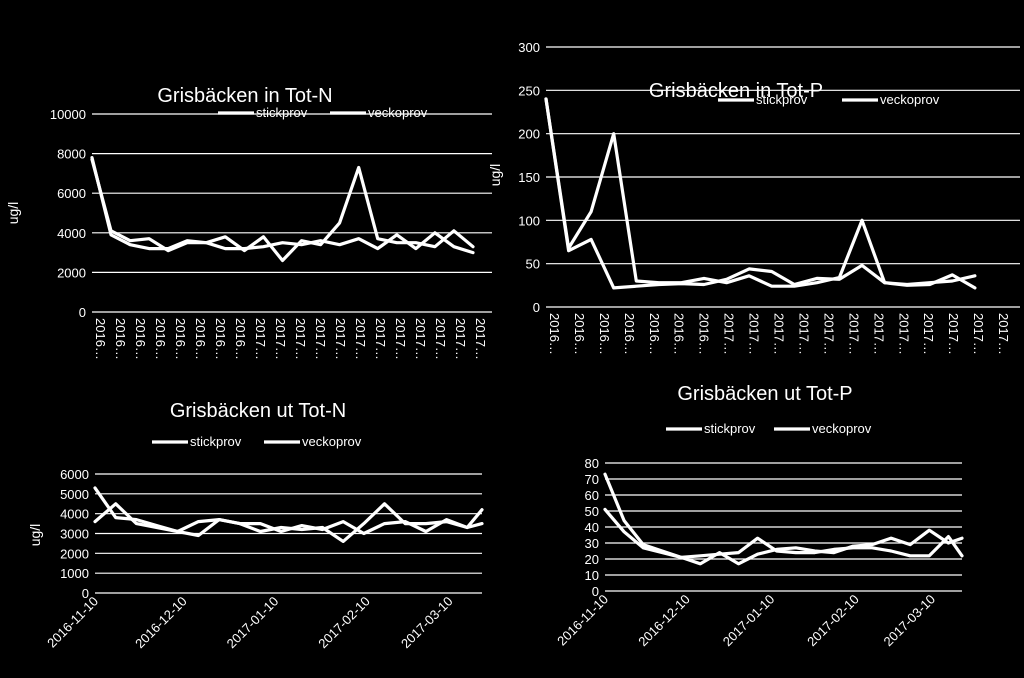 The width and height of the screenshot is (1024, 678). What do you see at coordinates (74, 494) in the screenshot?
I see `y-tick-label: 5000` at bounding box center [74, 494].